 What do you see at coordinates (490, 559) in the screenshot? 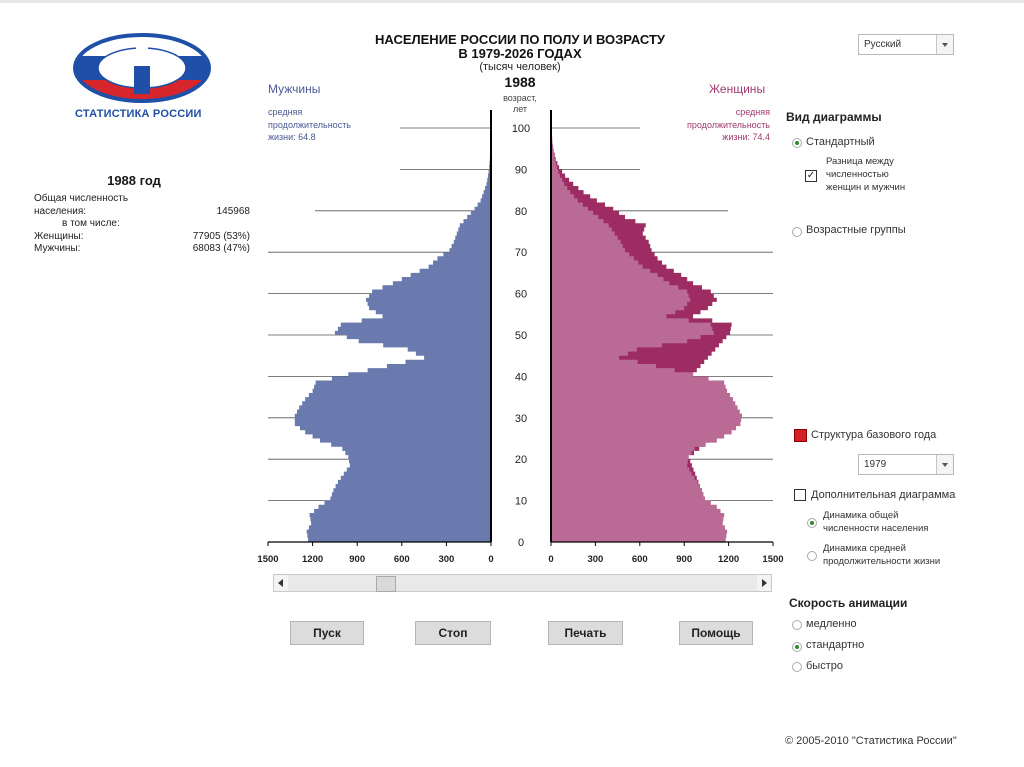
I see `x-tick-label-left: 0` at bounding box center [490, 559].